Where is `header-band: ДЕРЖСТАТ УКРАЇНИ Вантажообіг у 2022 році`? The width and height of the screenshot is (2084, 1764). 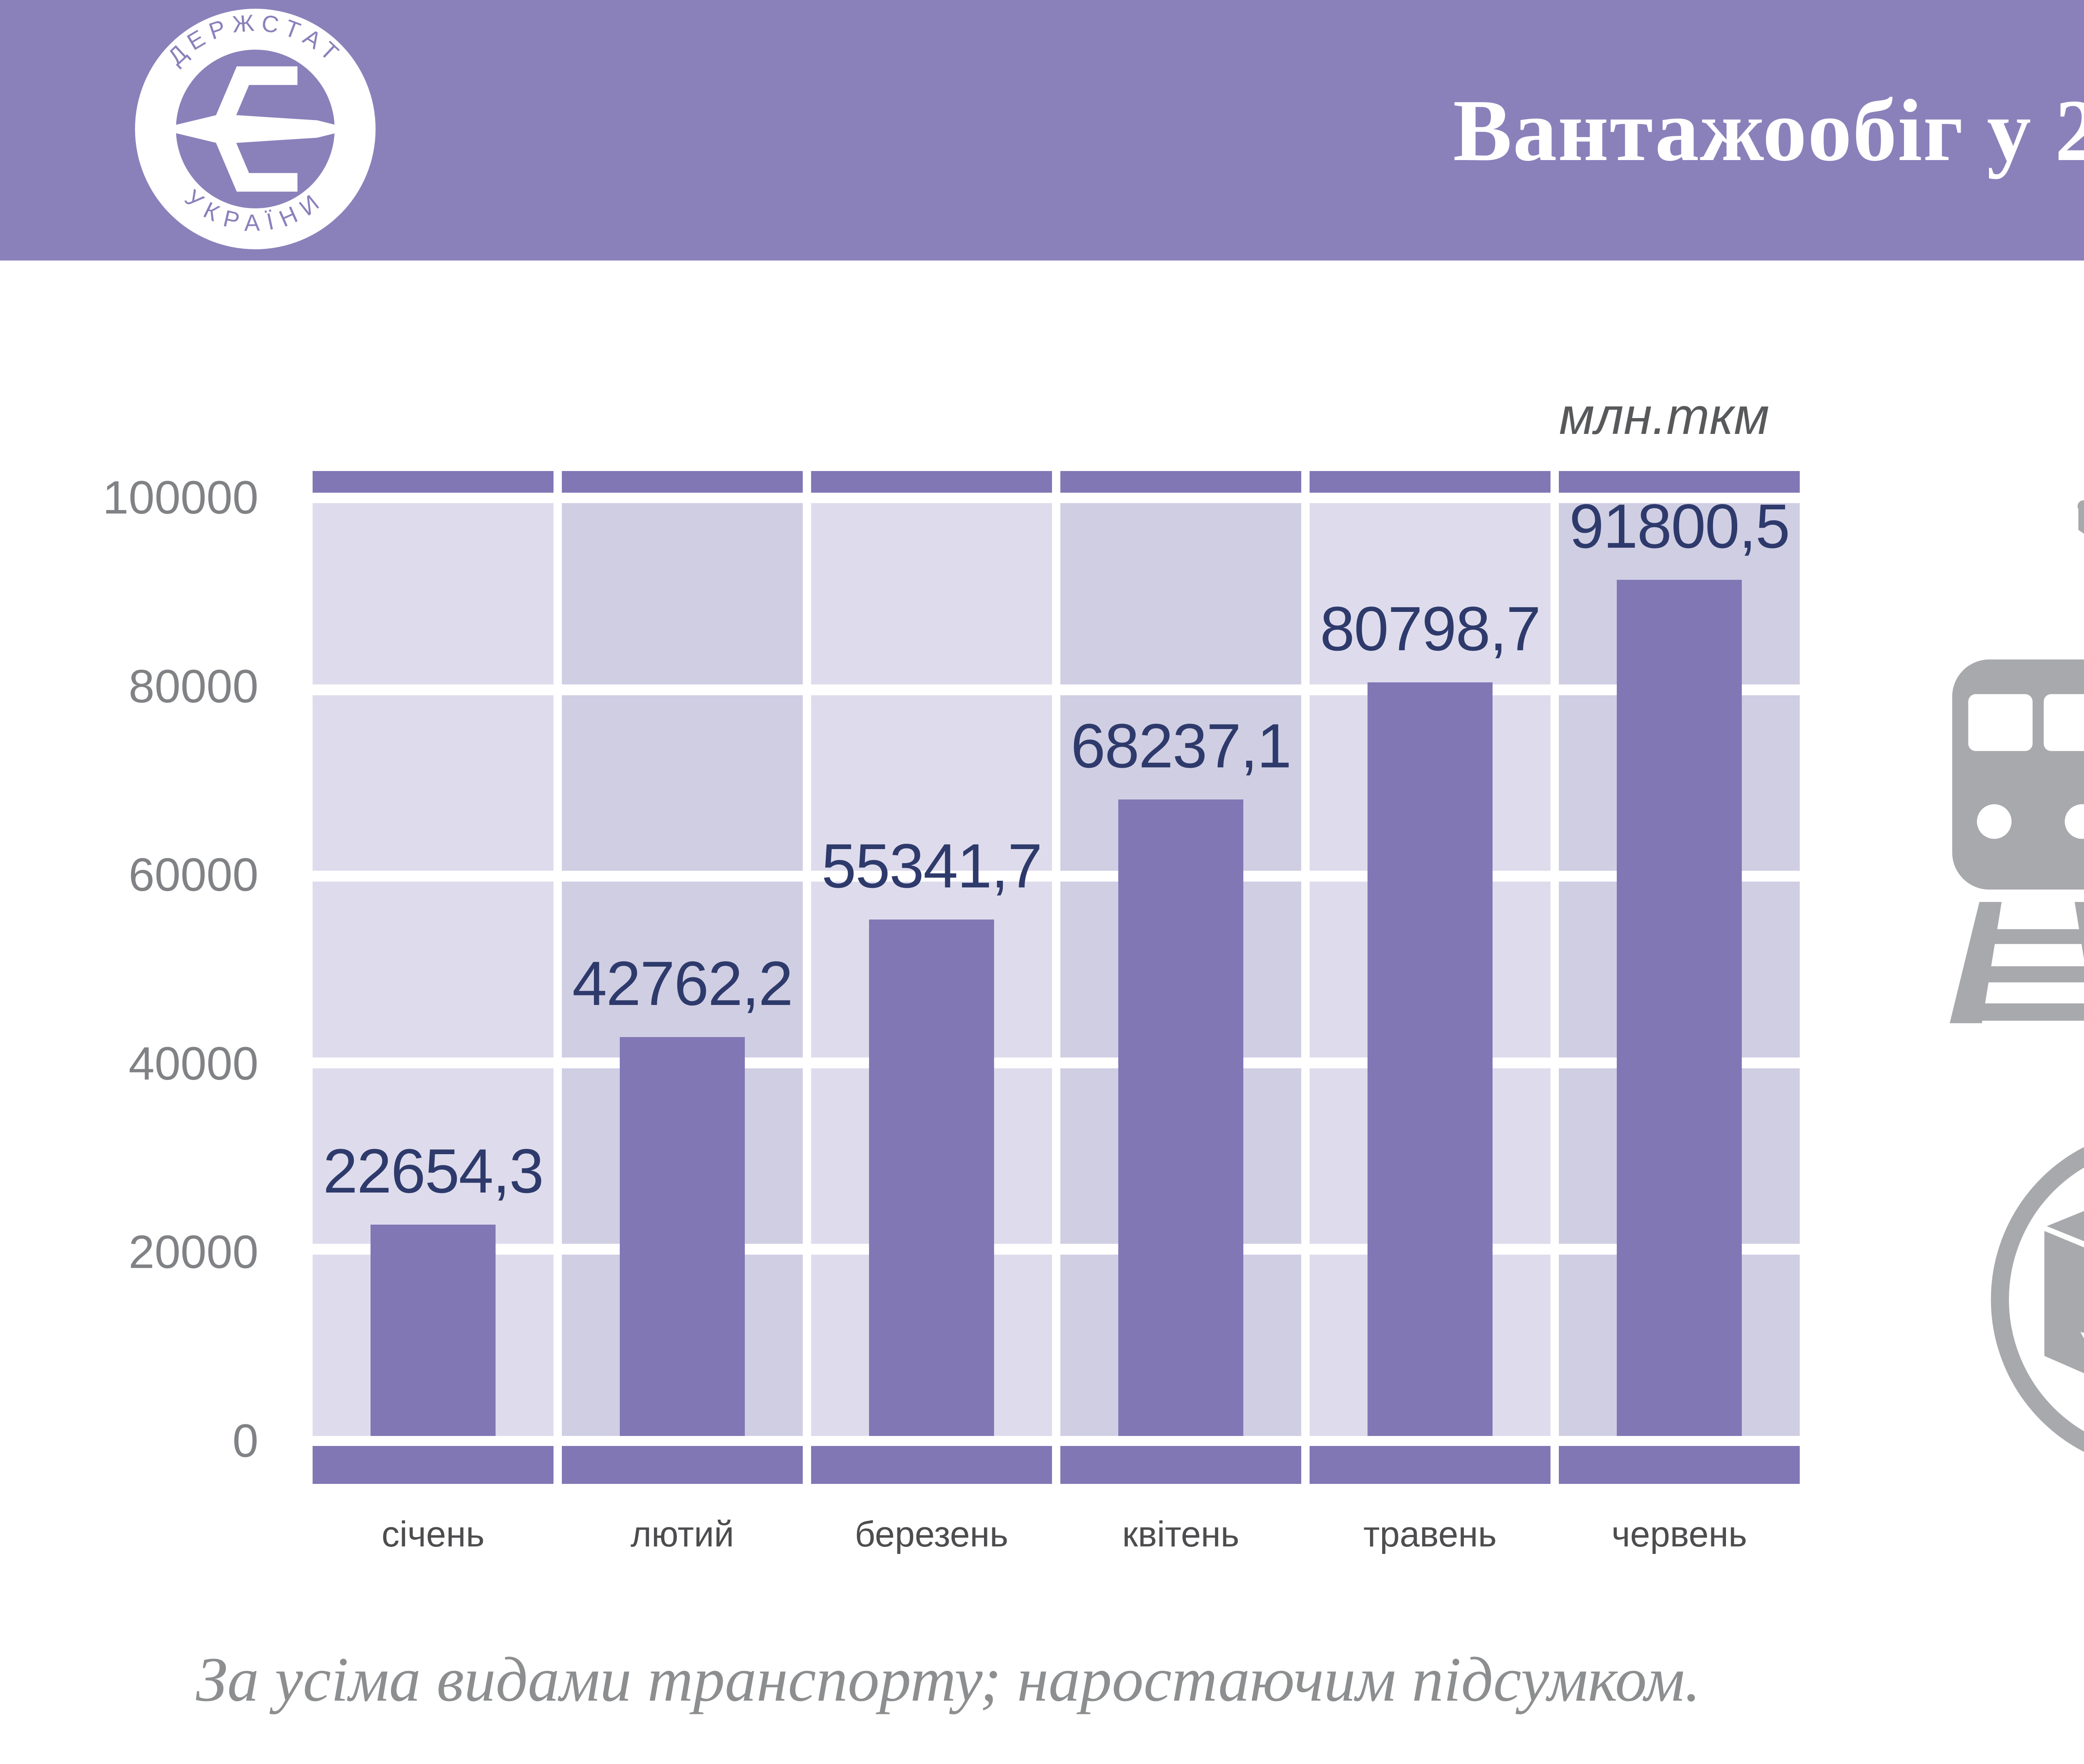 header-band: ДЕРЖСТАТ УКРАЇНИ Вантажообіг у 2022 році is located at coordinates (1042, 130).